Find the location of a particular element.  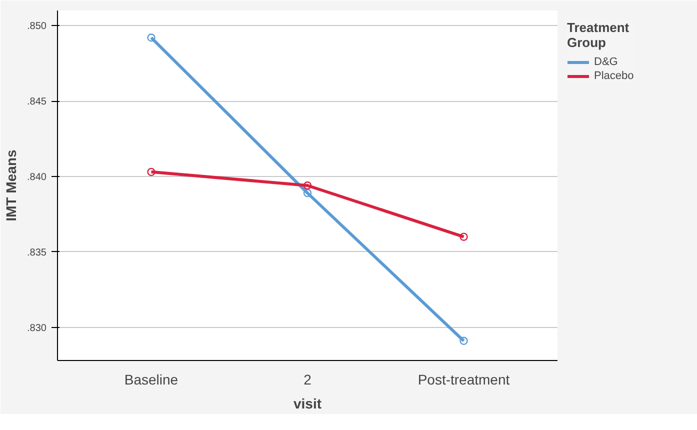

x-tick-label: 2 is located at coordinates (308, 380).